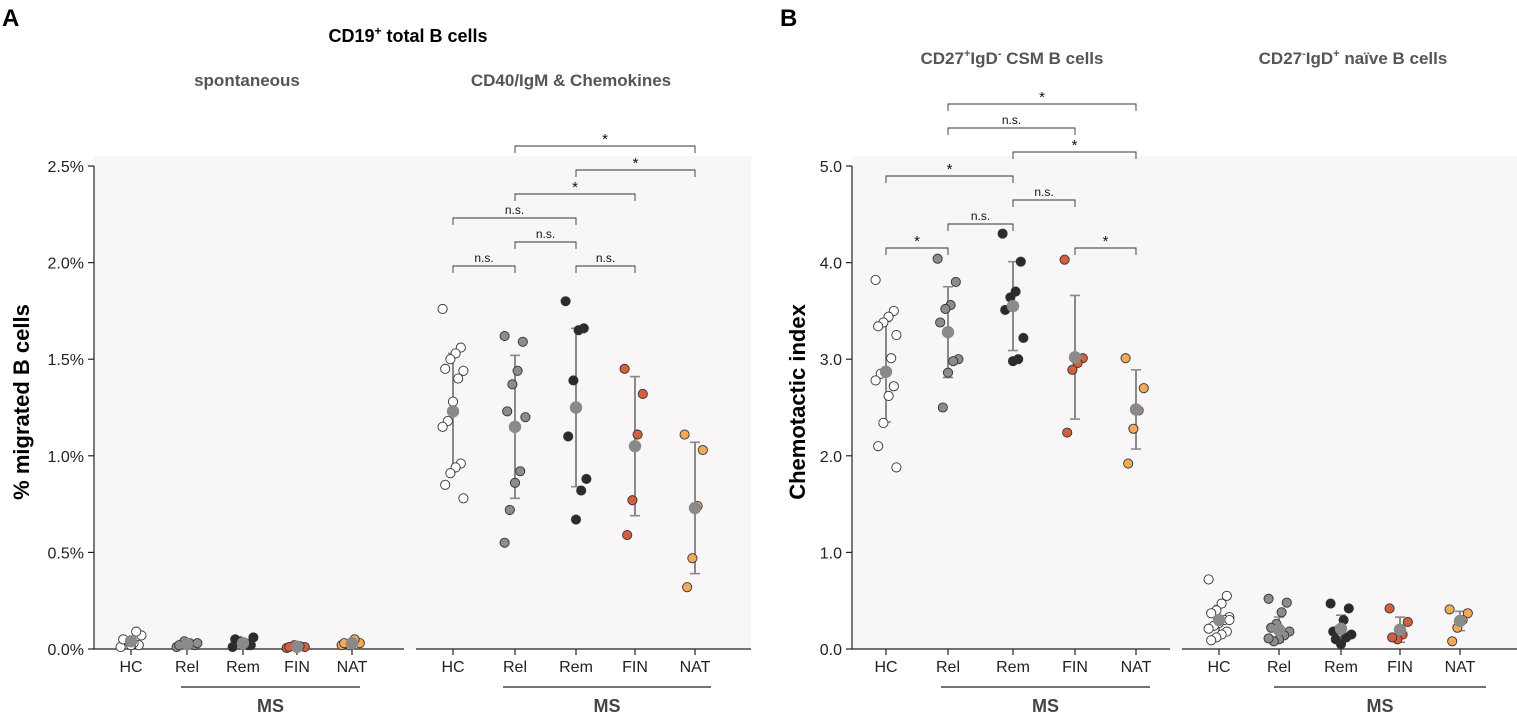  What do you see at coordinates (66, 457) in the screenshot?
I see `y-tick-label: 1.0%` at bounding box center [66, 457].